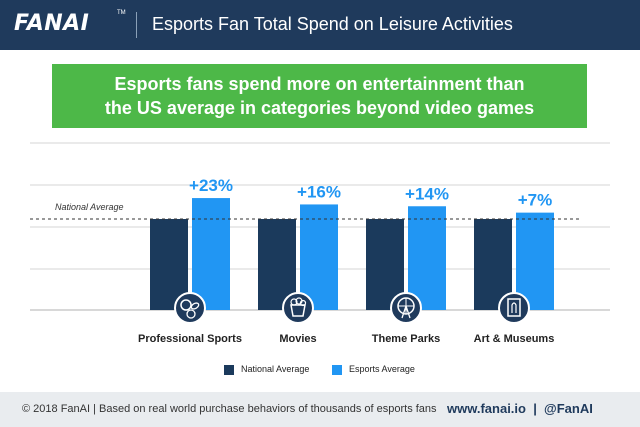  I want to click on category-label-2: Theme Parks, so click(406, 339).